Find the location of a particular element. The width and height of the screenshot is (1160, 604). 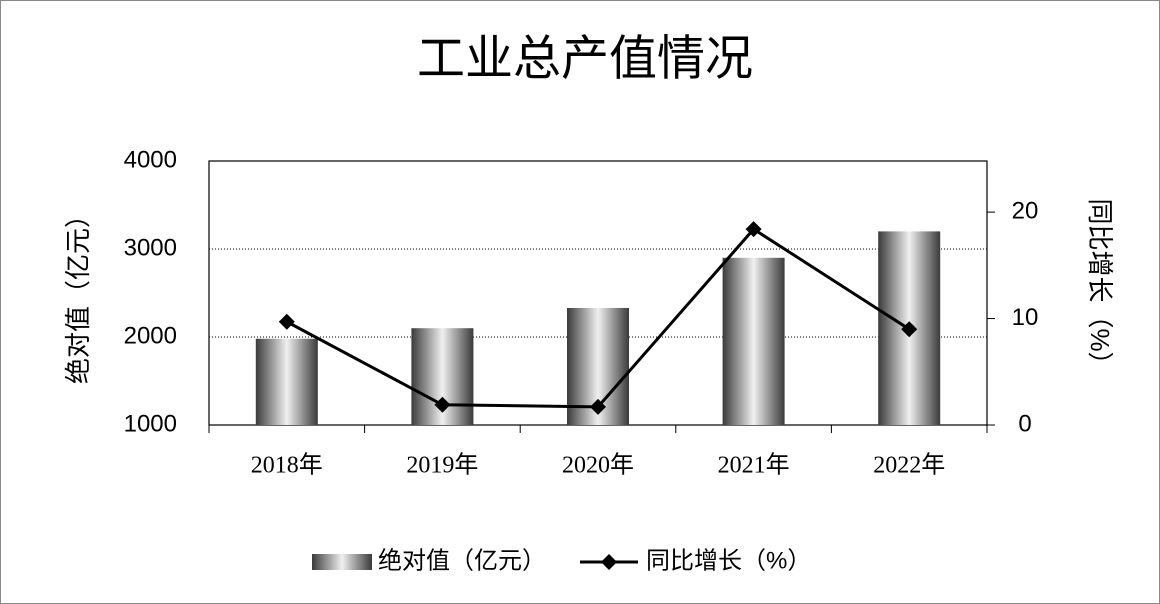

y-axis-label: 绝对值（亿元） is located at coordinates (78, 293).